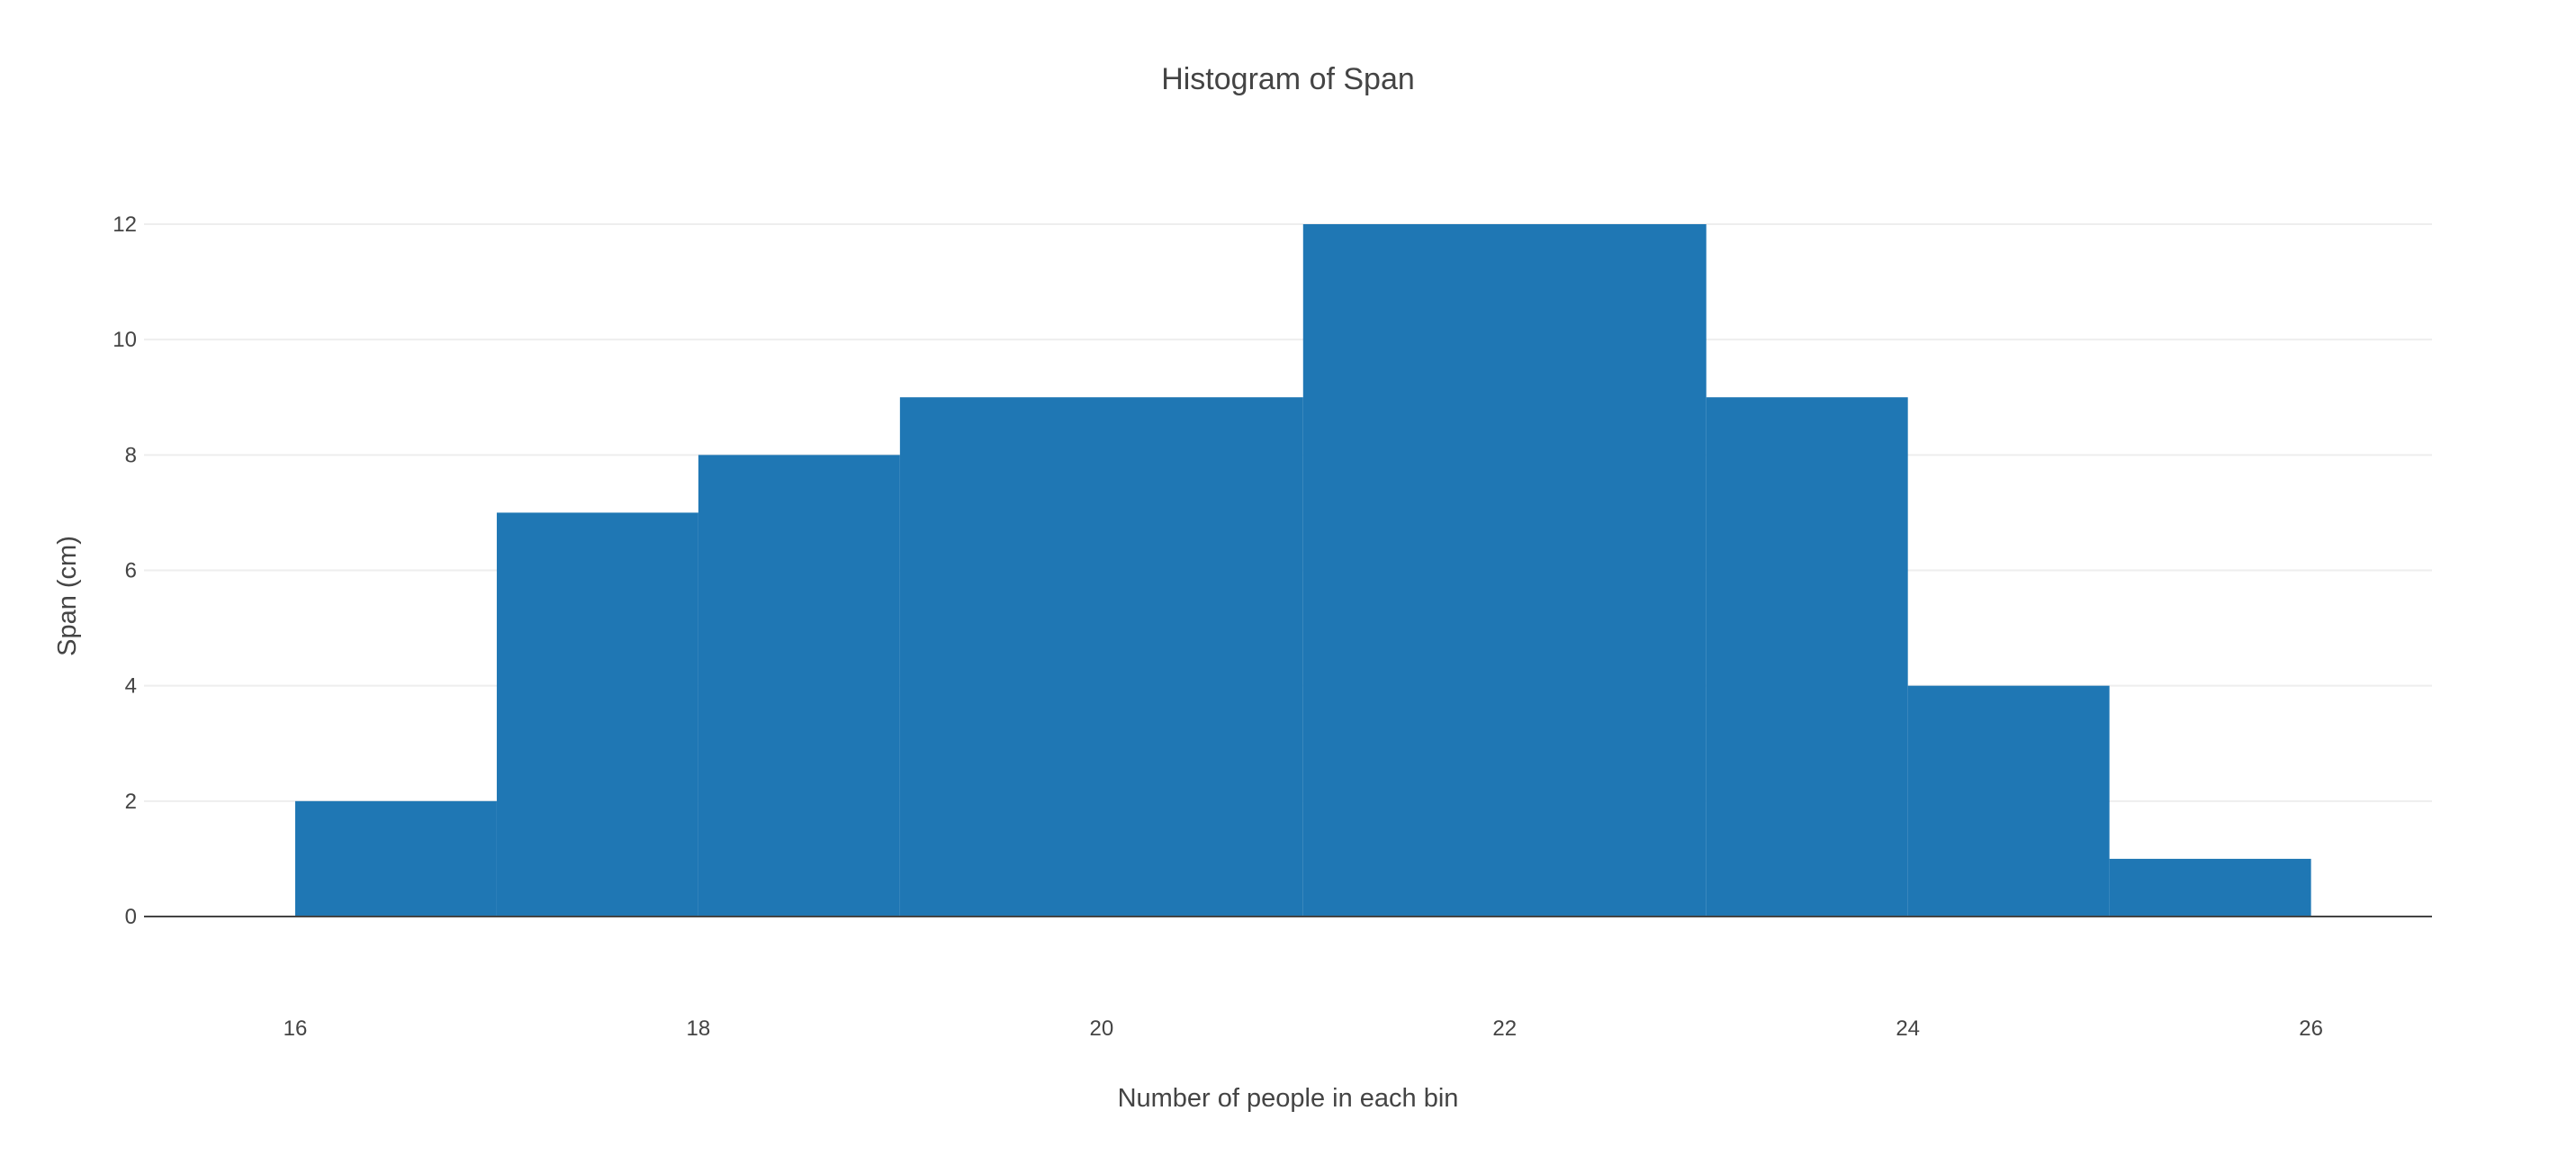 Image resolution: width=2576 pixels, height=1156 pixels. Describe the element at coordinates (1101, 1028) in the screenshot. I see `x-tick-label: 20` at that location.